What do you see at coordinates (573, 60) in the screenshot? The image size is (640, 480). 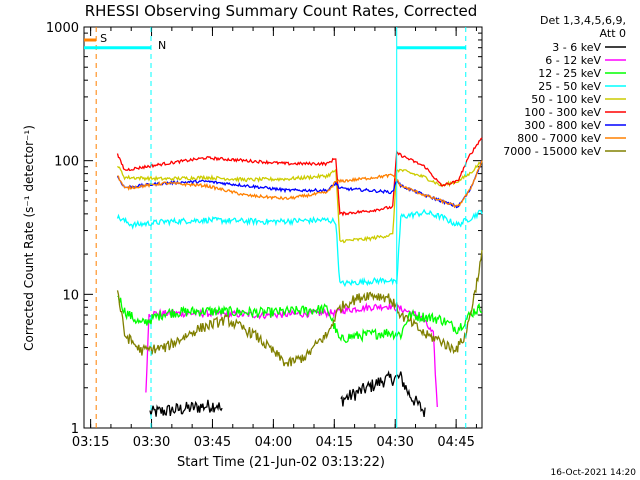 I see `legend-entry-label: 6 - 12 keV` at bounding box center [573, 60].